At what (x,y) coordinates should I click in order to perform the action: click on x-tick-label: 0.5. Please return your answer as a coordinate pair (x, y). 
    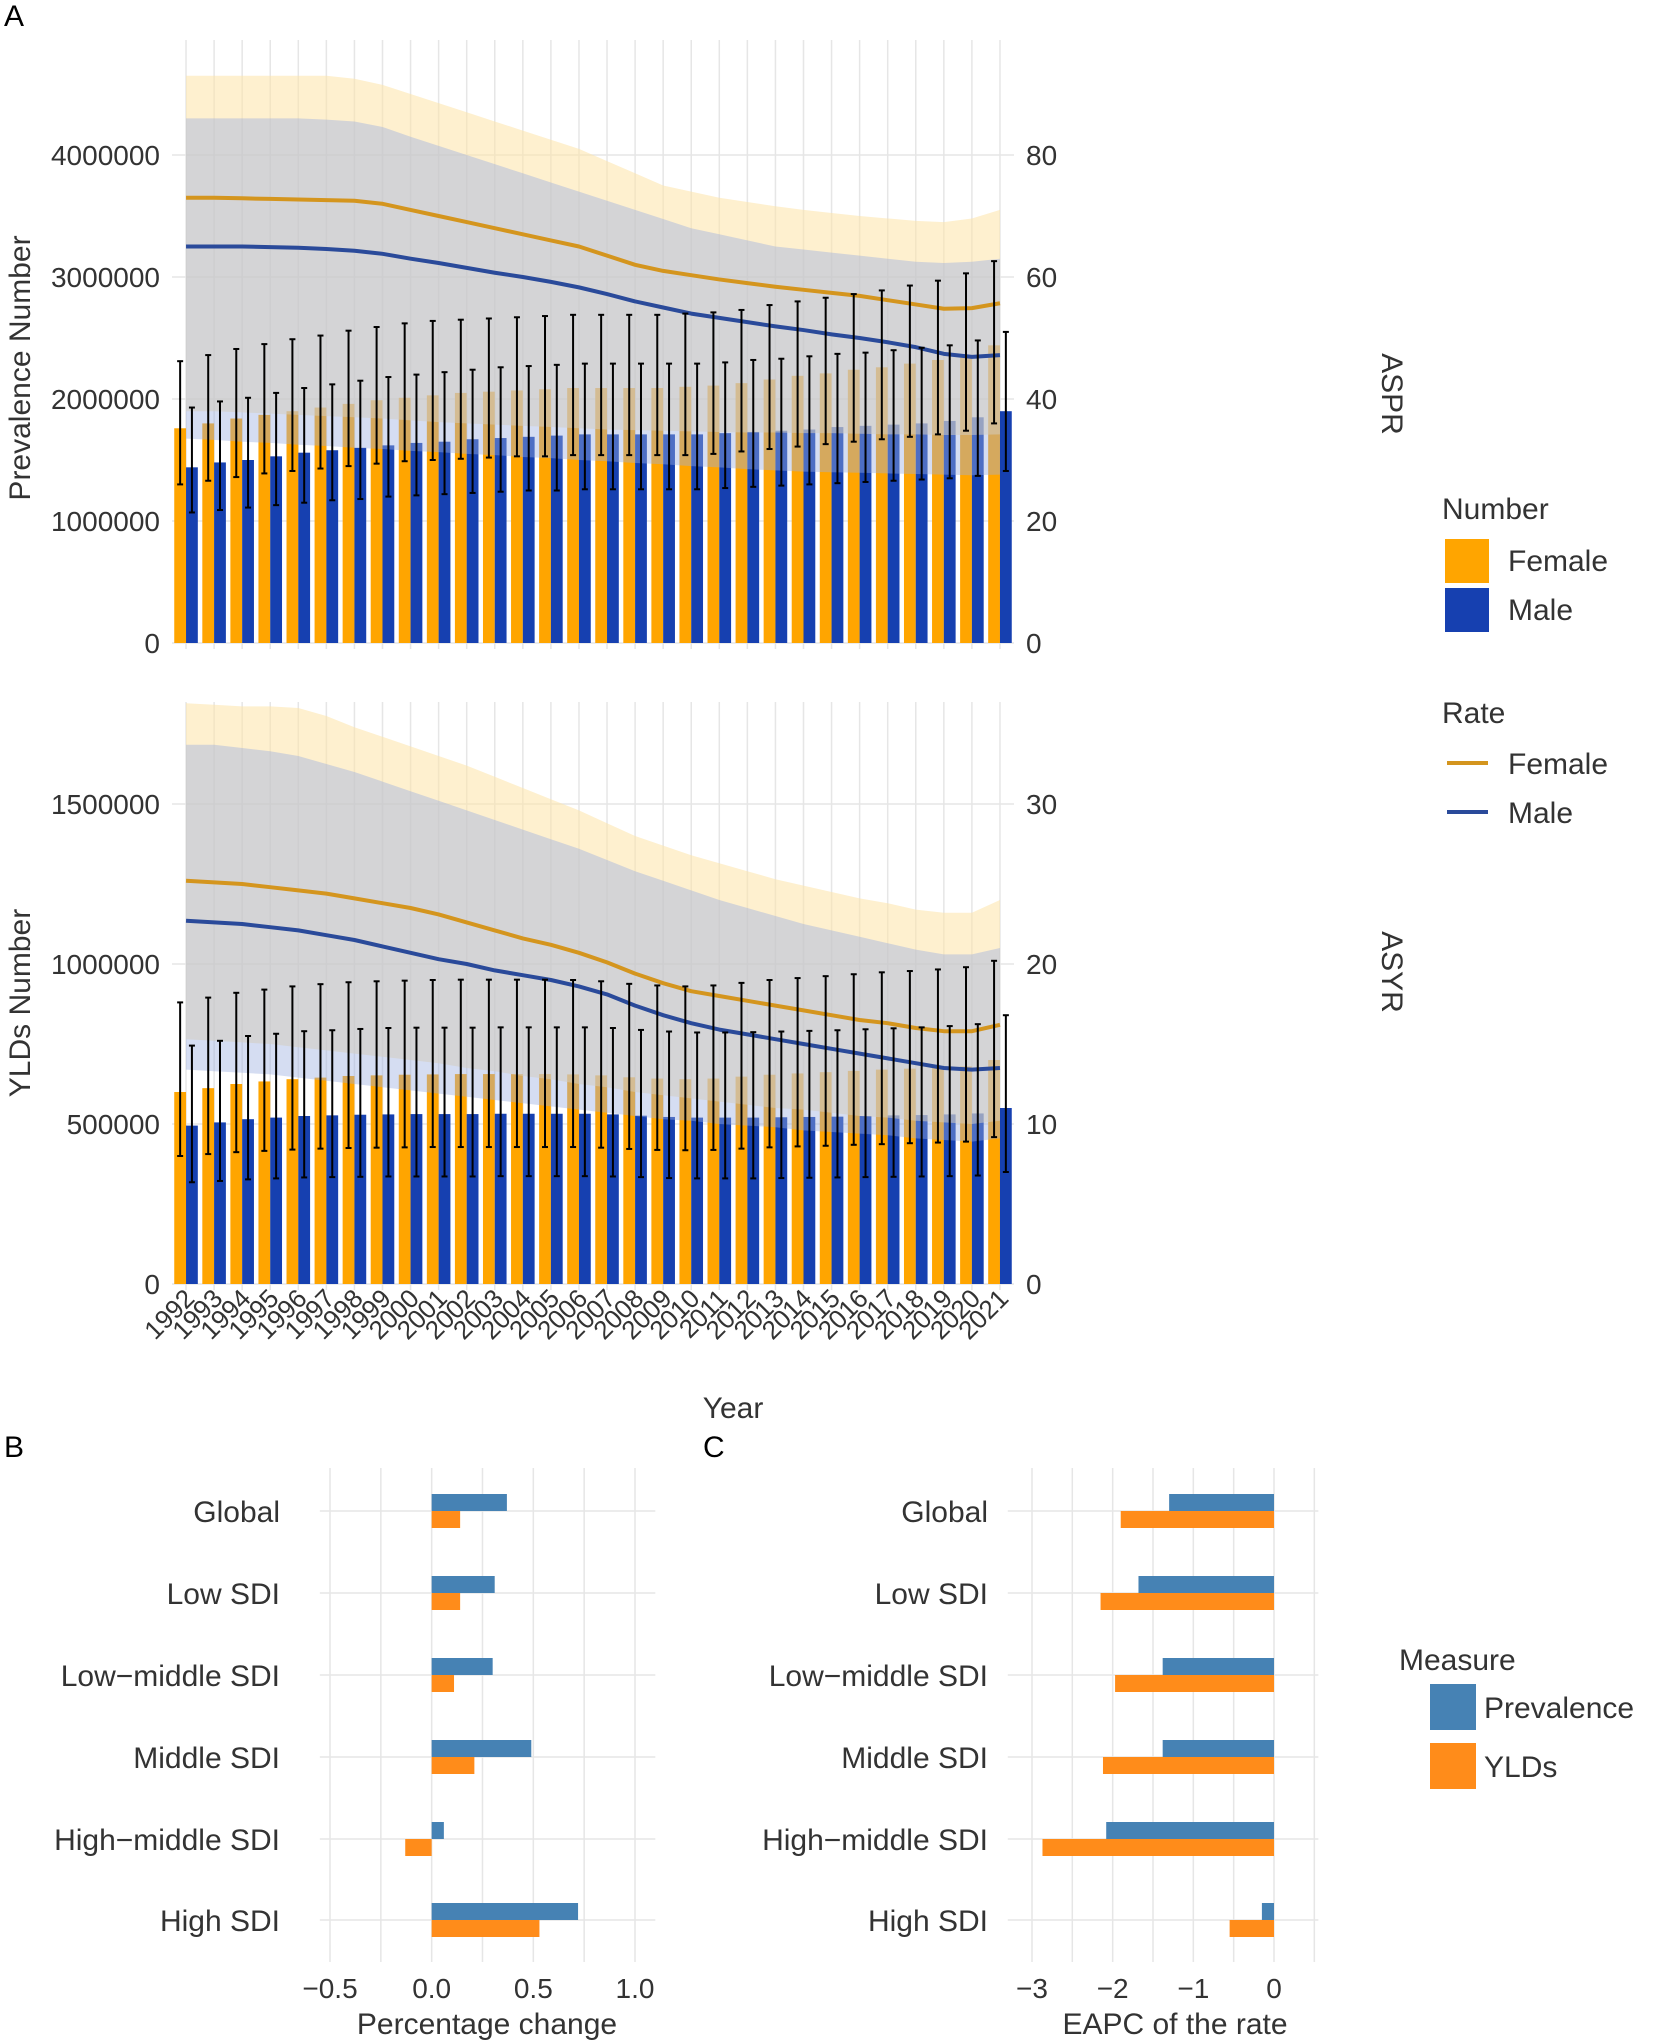
    Looking at the image, I should click on (533, 1988).